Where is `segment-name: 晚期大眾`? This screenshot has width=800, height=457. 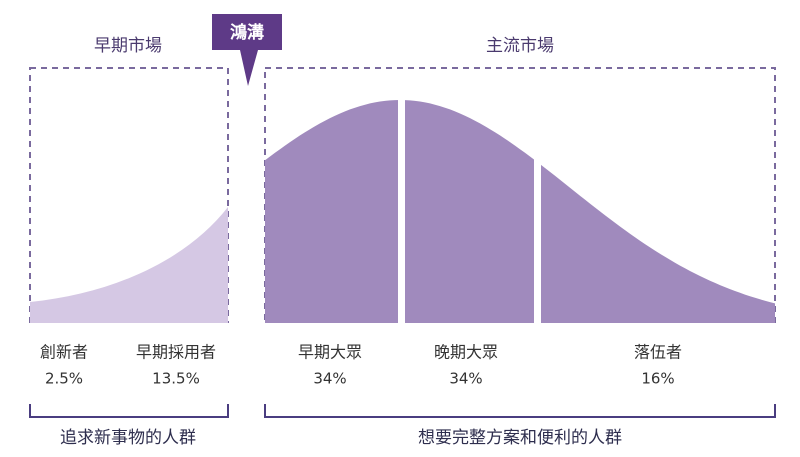 segment-name: 晚期大眾 is located at coordinates (466, 352).